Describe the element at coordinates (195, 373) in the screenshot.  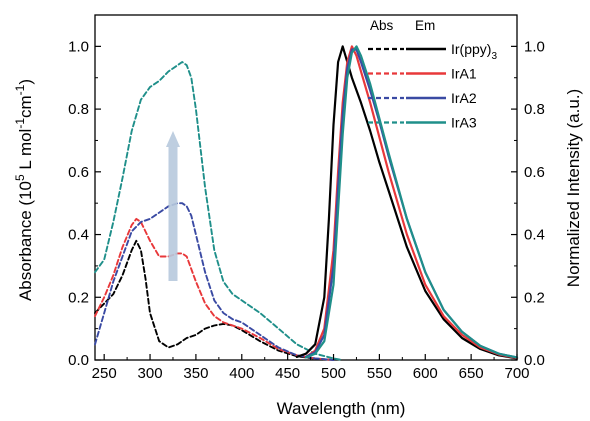
I see `x-tick-label: 350` at that location.